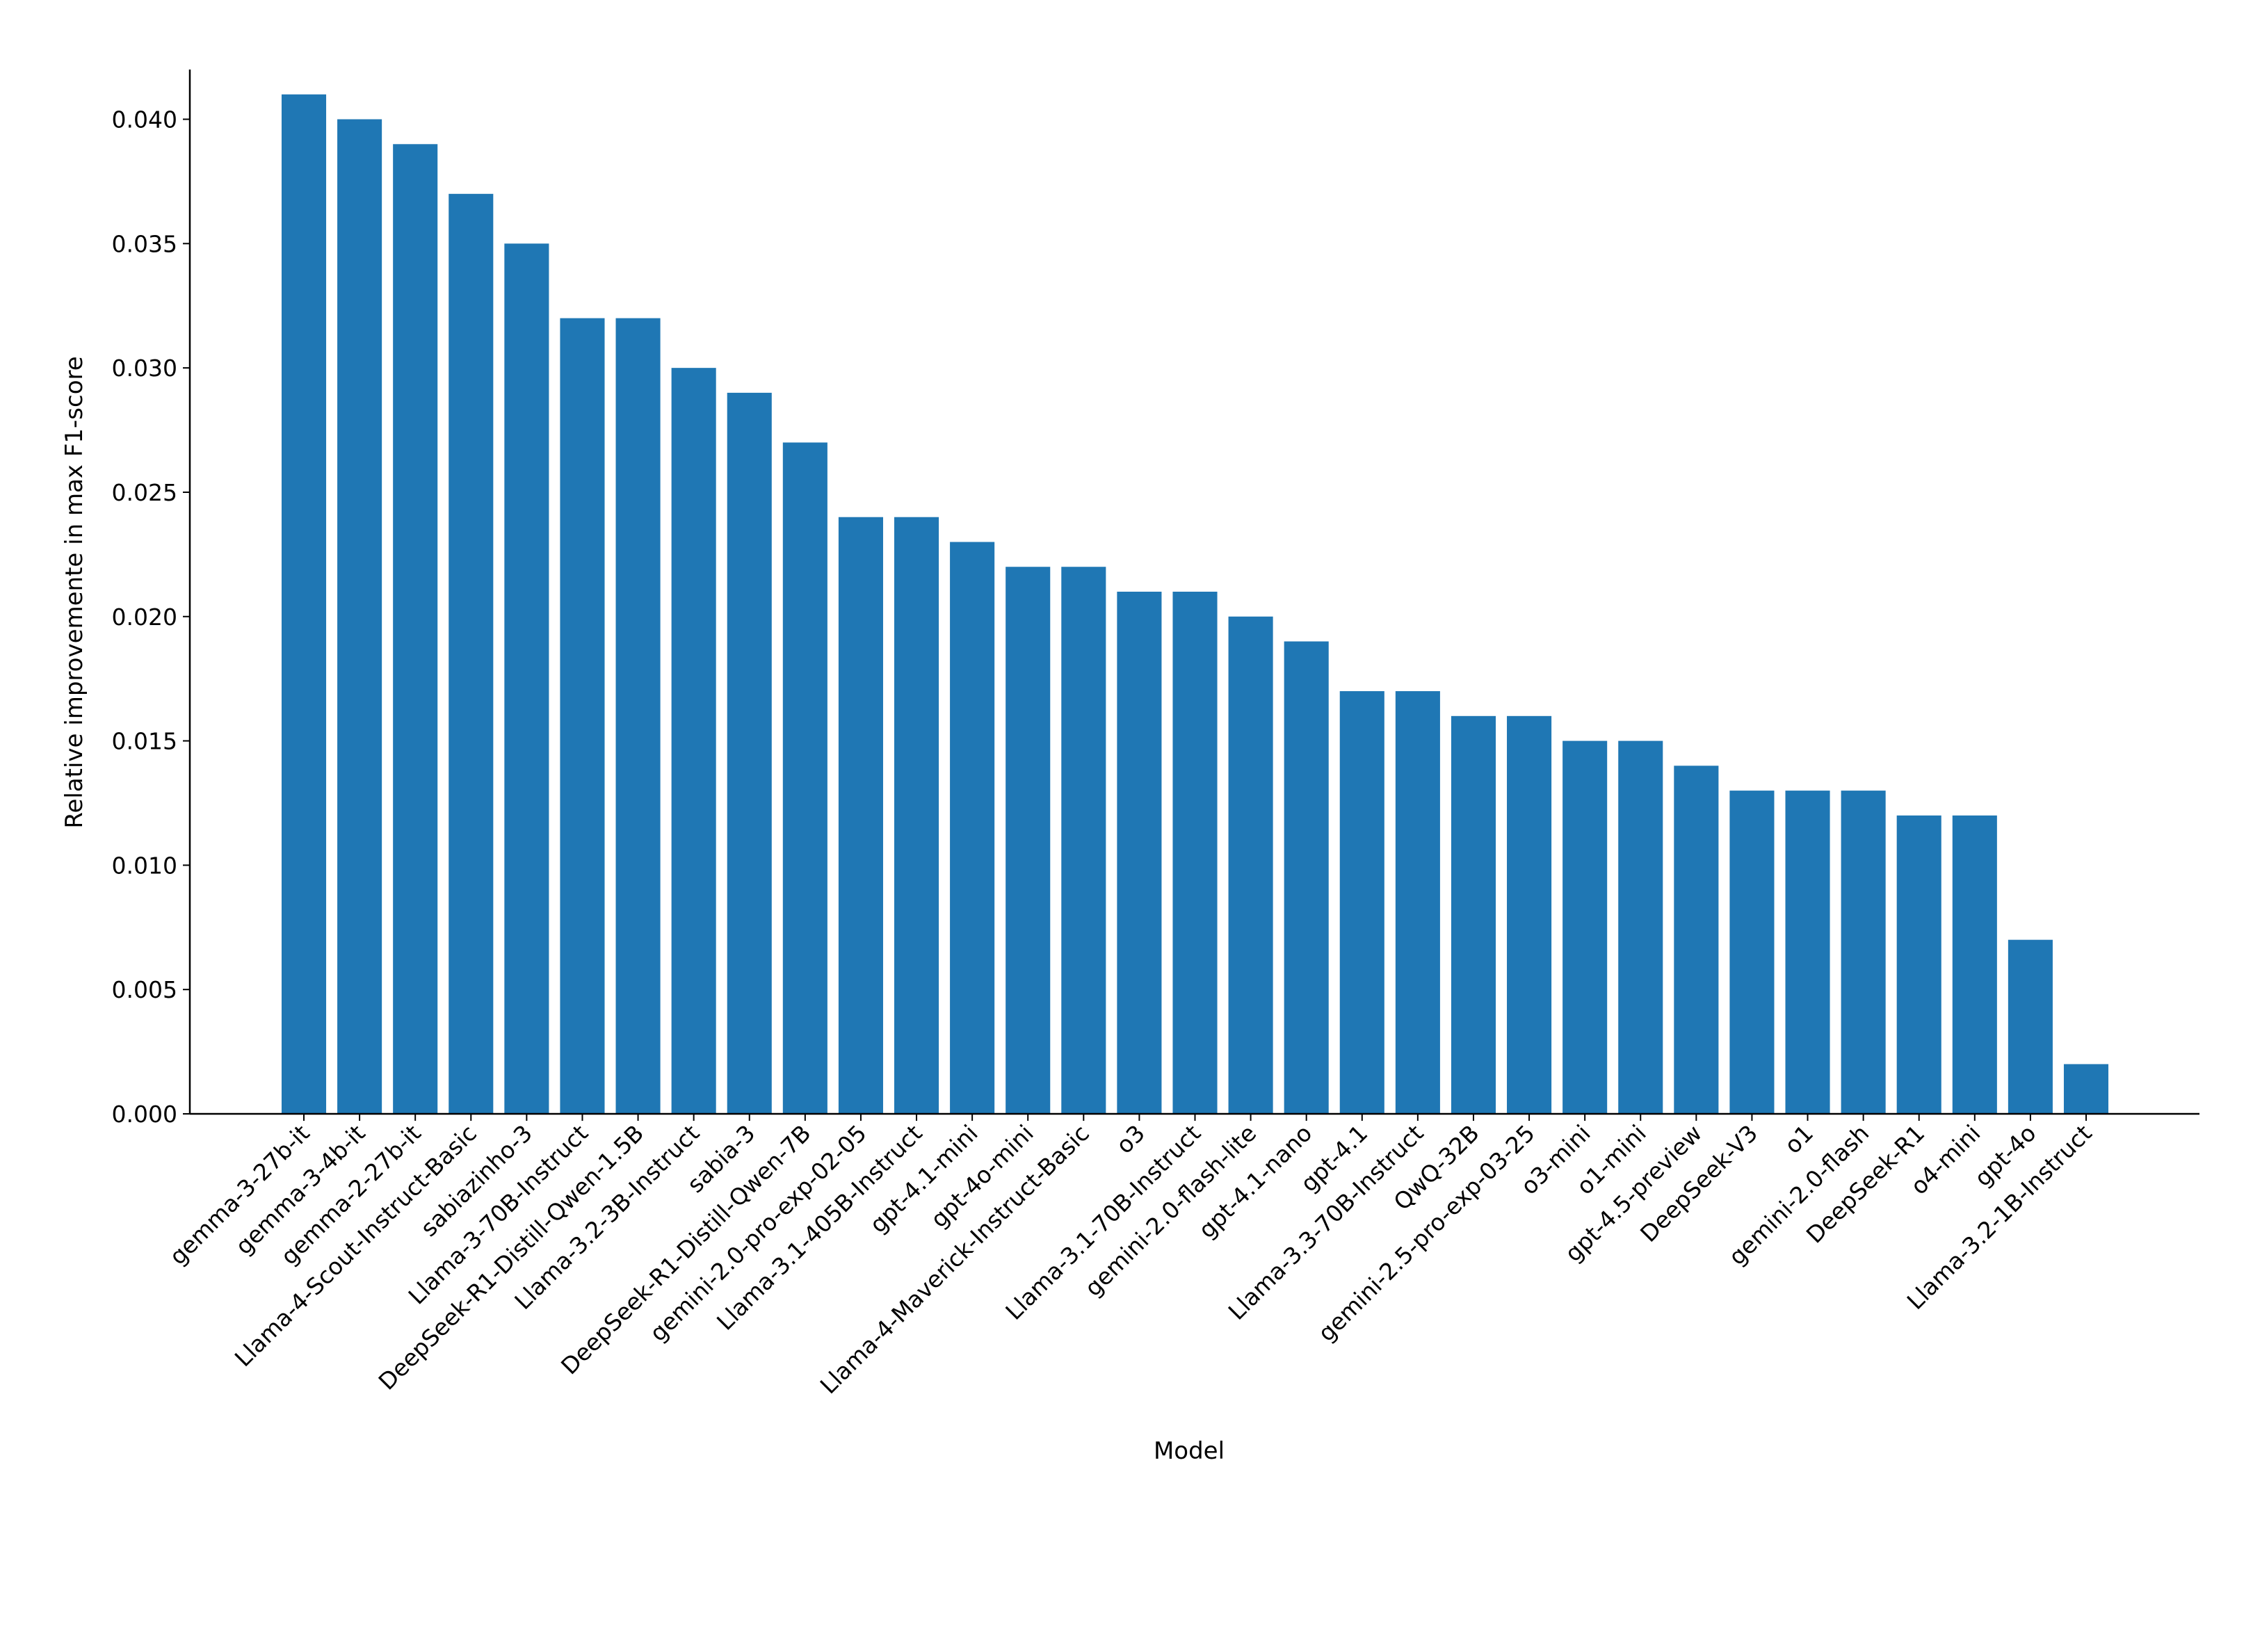 The image size is (2253, 1652). I want to click on y-tick-label: 0.015, so click(144, 741).